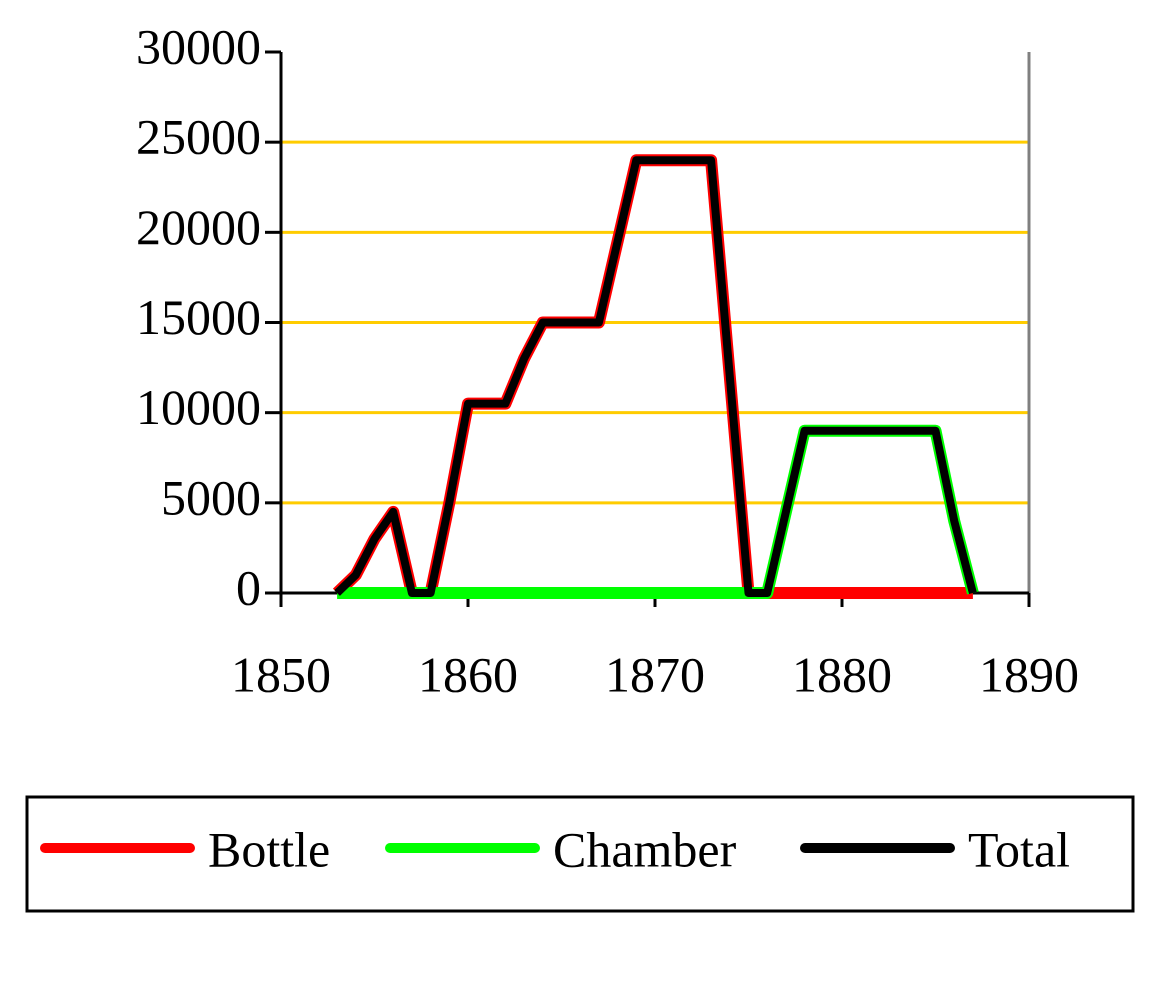 The image size is (1160, 1008). What do you see at coordinates (269, 849) in the screenshot?
I see `legend-label: Bottle` at bounding box center [269, 849].